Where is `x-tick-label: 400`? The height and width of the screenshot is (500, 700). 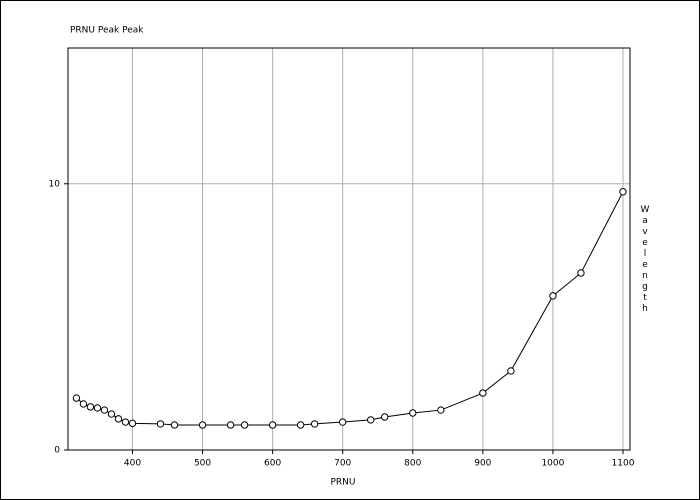
x-tick-label: 400 is located at coordinates (132, 464).